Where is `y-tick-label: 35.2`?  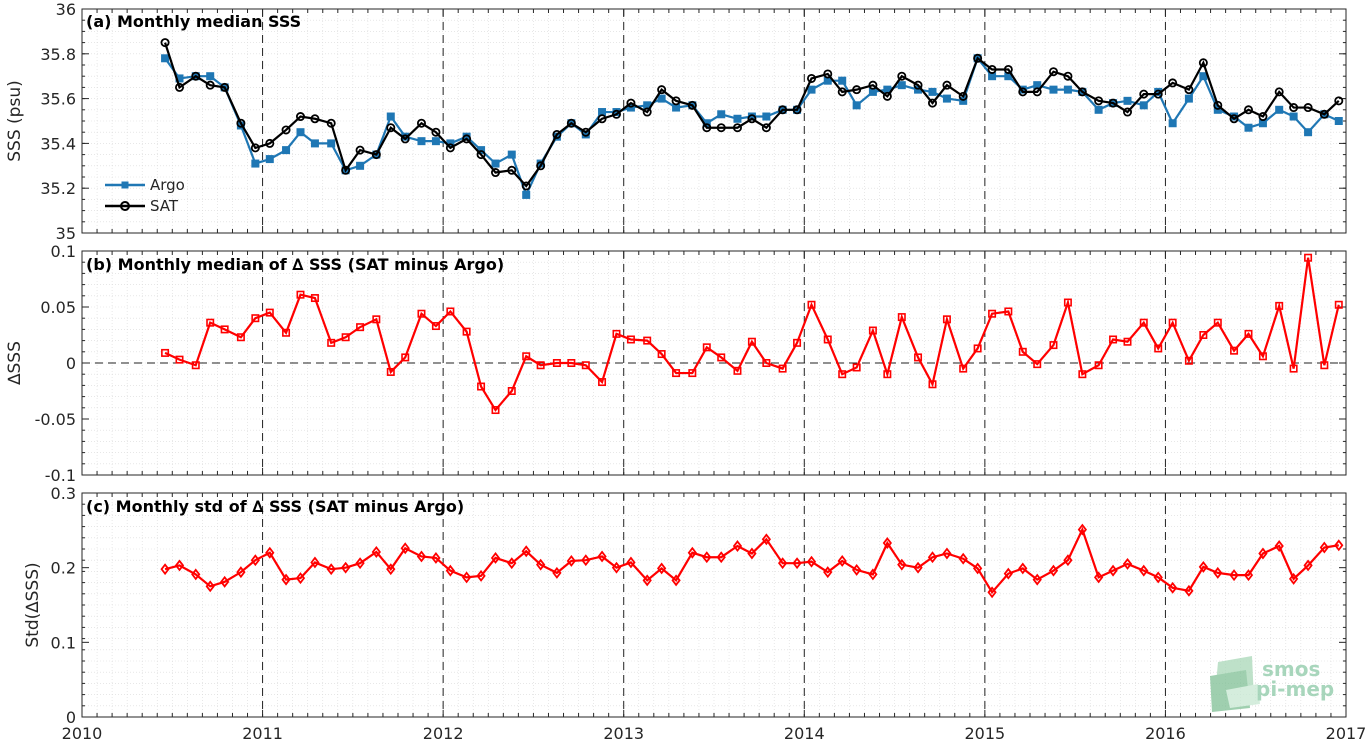 y-tick-label: 35.2 is located at coordinates (58, 188).